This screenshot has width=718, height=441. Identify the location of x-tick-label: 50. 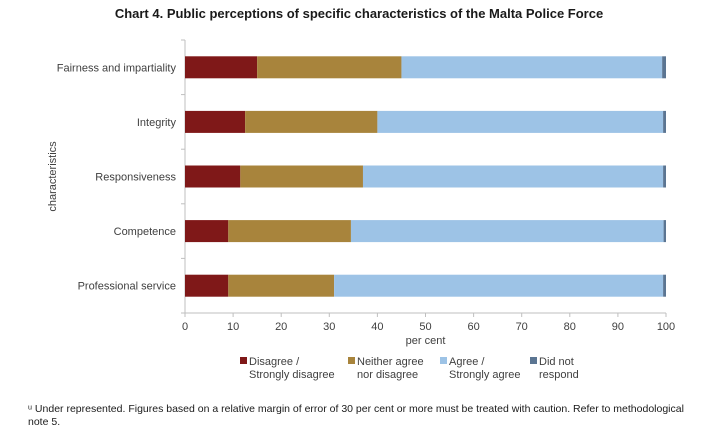
(425, 327).